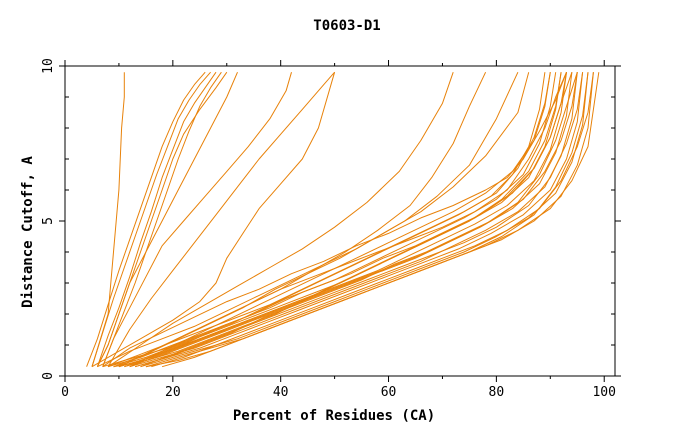 The width and height of the screenshot is (680, 440). What do you see at coordinates (48, 376) in the screenshot?
I see `y-tick-label-0: 0` at bounding box center [48, 376].